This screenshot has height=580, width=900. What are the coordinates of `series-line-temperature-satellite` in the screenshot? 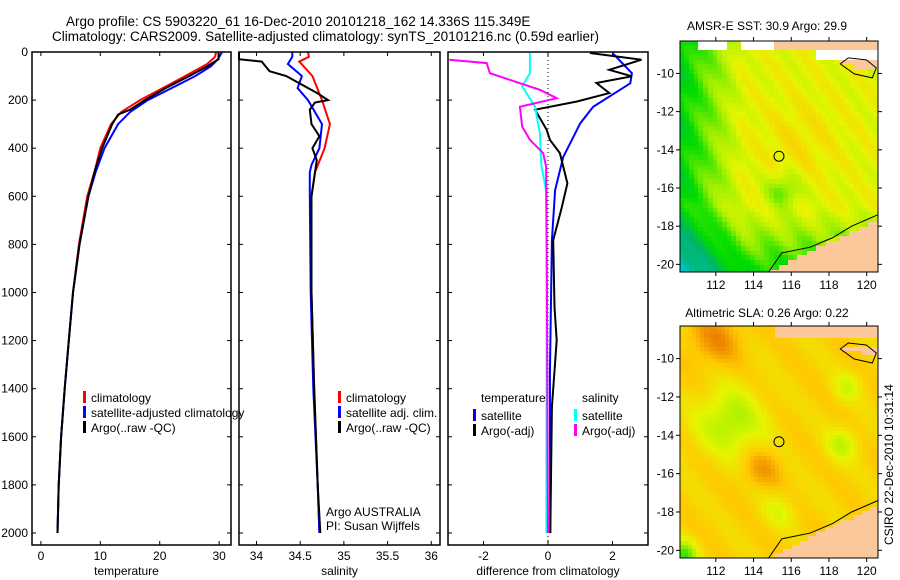 It's located at (590, 293).